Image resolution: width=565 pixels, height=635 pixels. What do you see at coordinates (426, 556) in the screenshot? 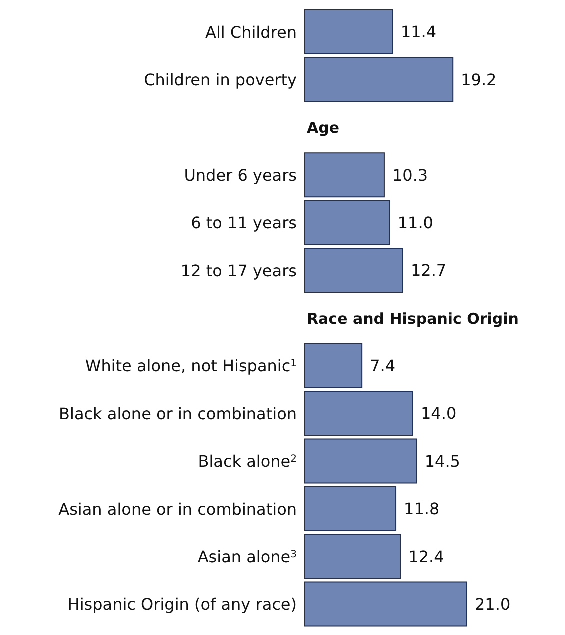
I see `data-label: 12.4` at bounding box center [426, 556].